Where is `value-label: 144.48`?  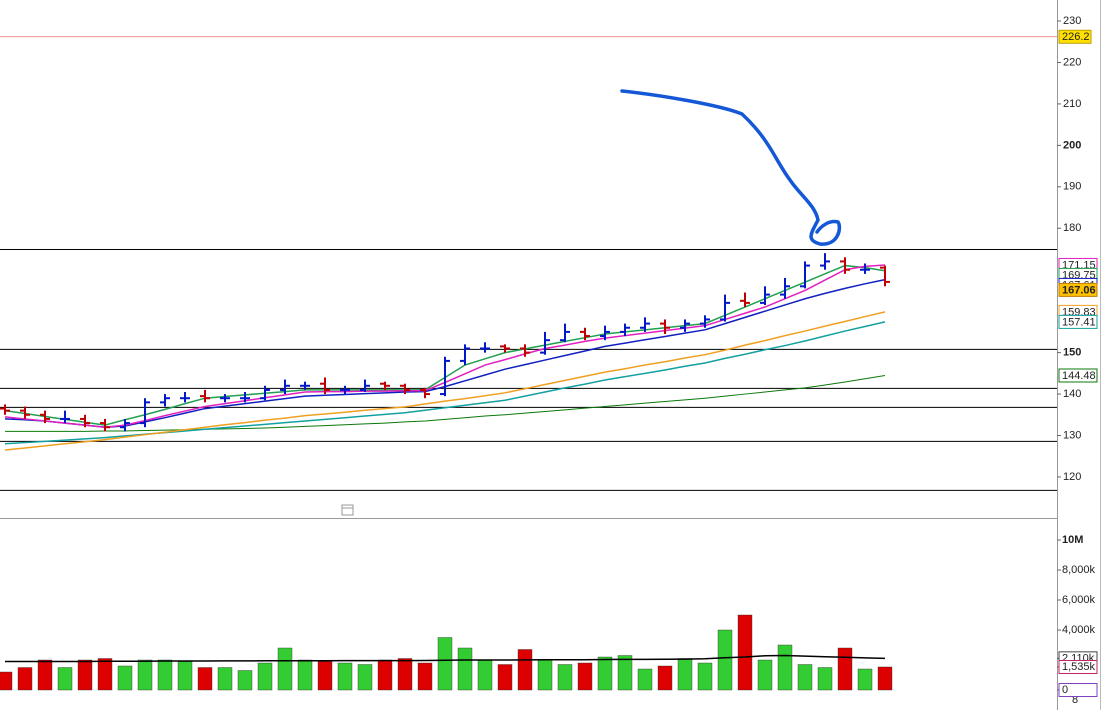
value-label: 144.48 is located at coordinates (1079, 376).